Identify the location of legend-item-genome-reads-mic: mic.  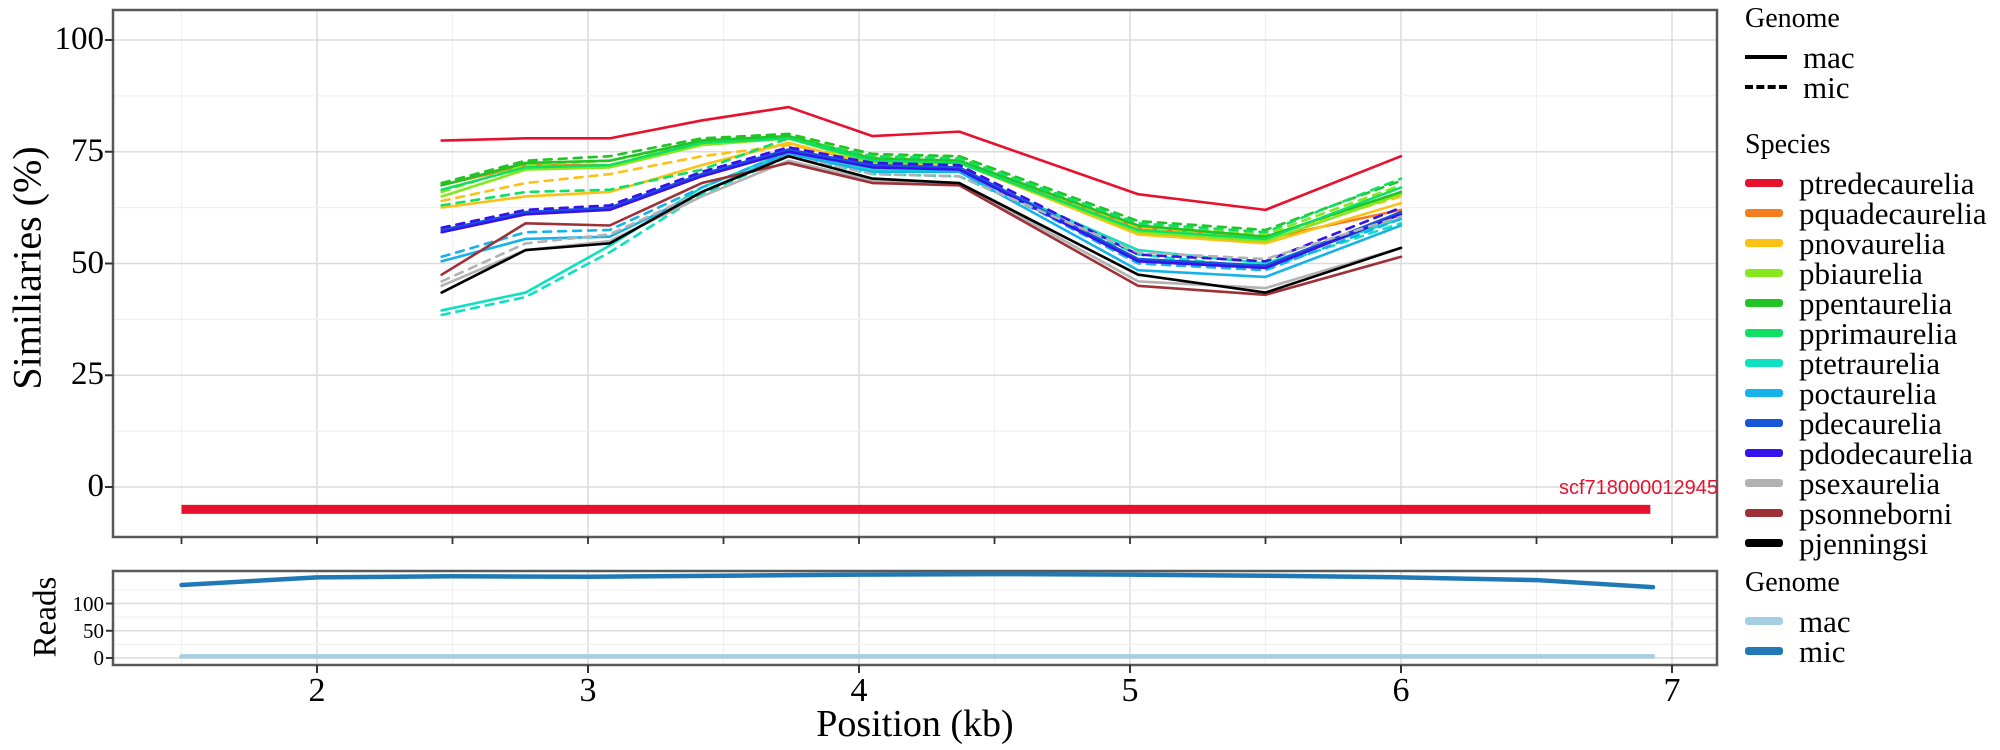
(1872, 651).